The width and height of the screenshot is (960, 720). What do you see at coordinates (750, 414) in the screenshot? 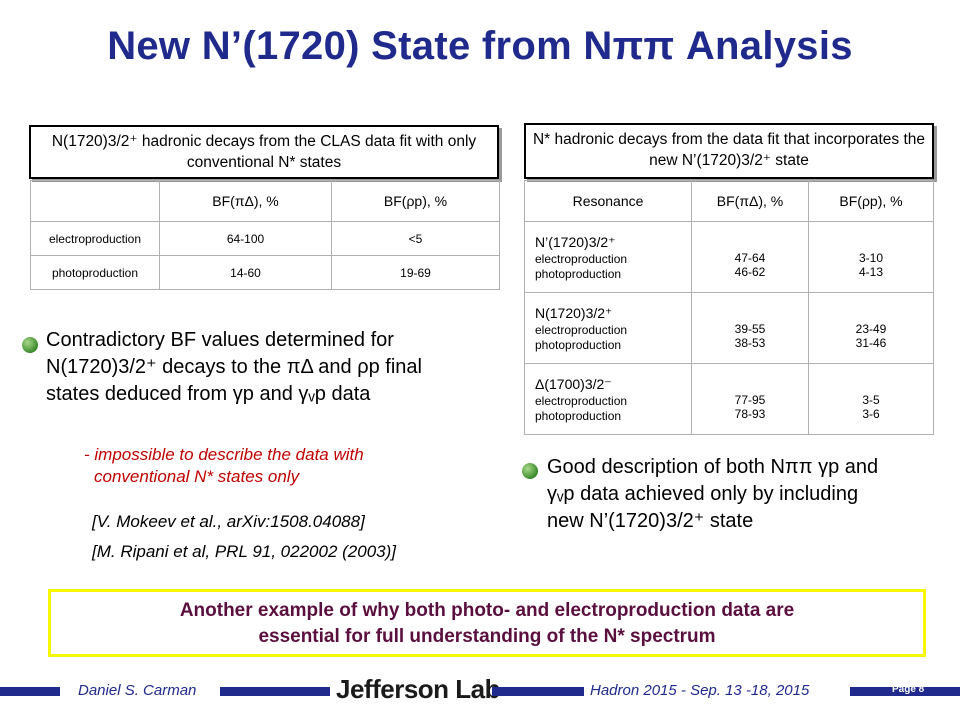
I see `bf-pid-value: 78-93` at bounding box center [750, 414].